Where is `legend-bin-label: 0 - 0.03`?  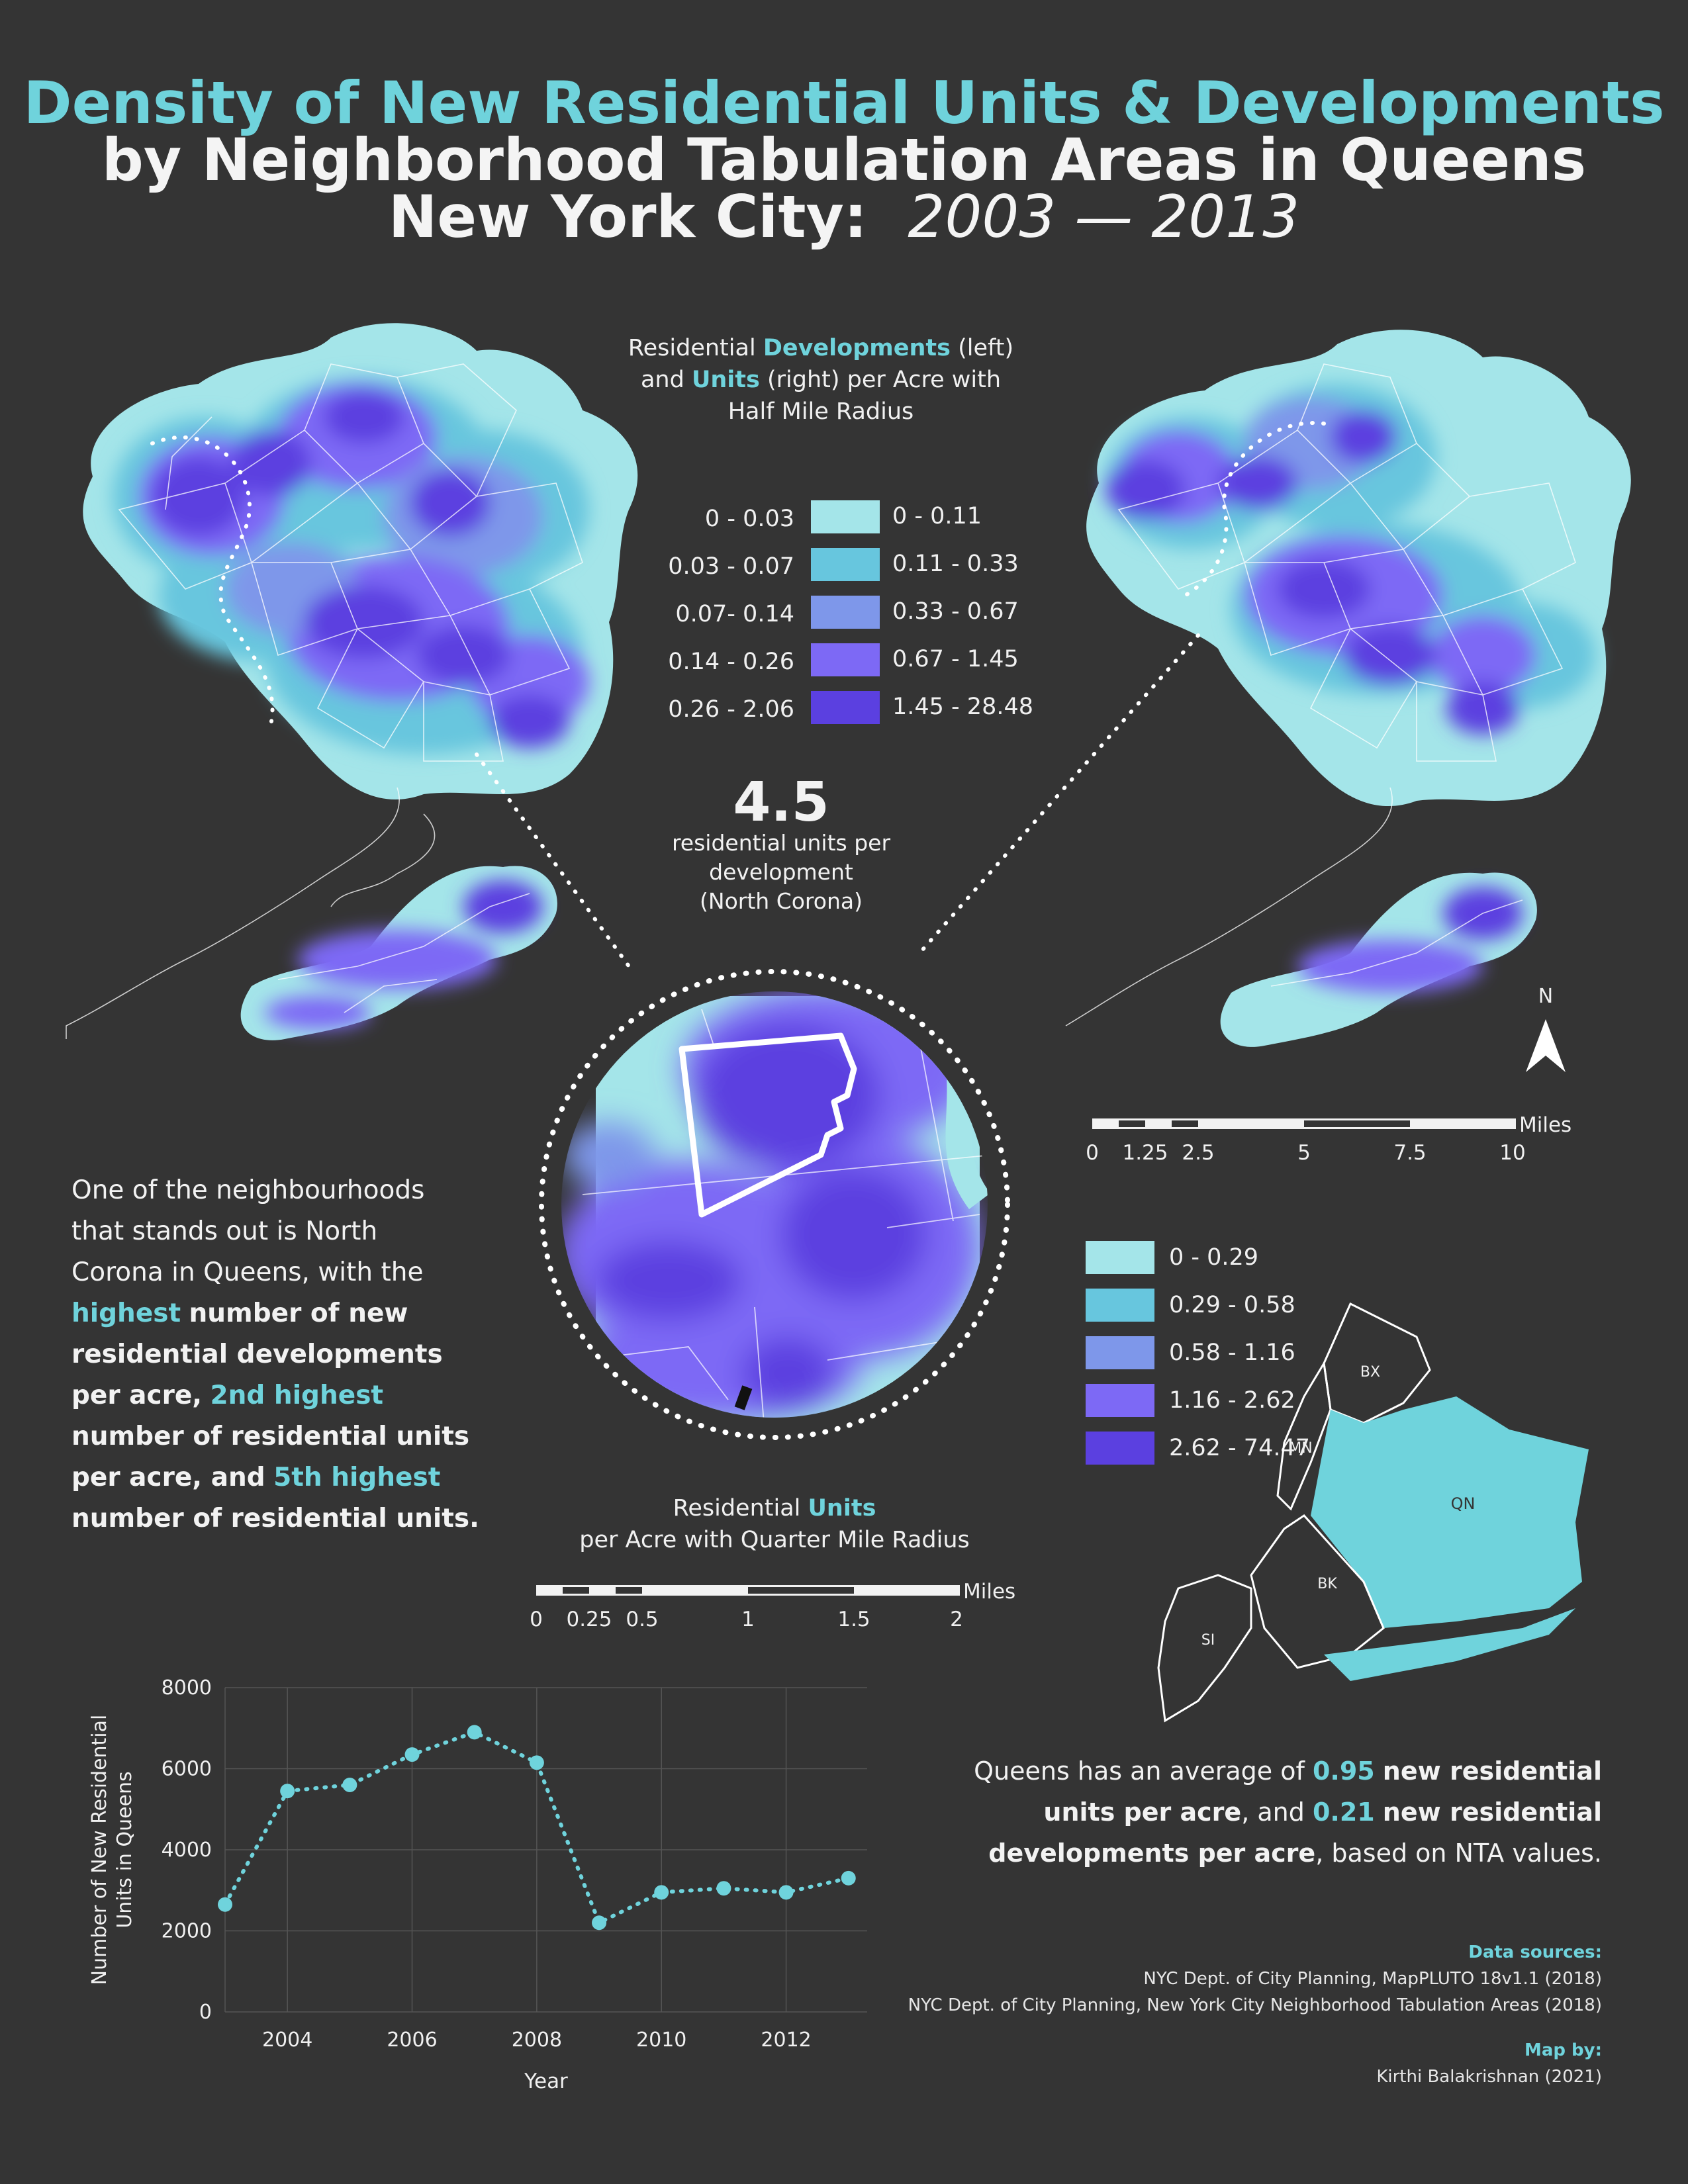 legend-bin-label: 0 - 0.03 is located at coordinates (749, 519).